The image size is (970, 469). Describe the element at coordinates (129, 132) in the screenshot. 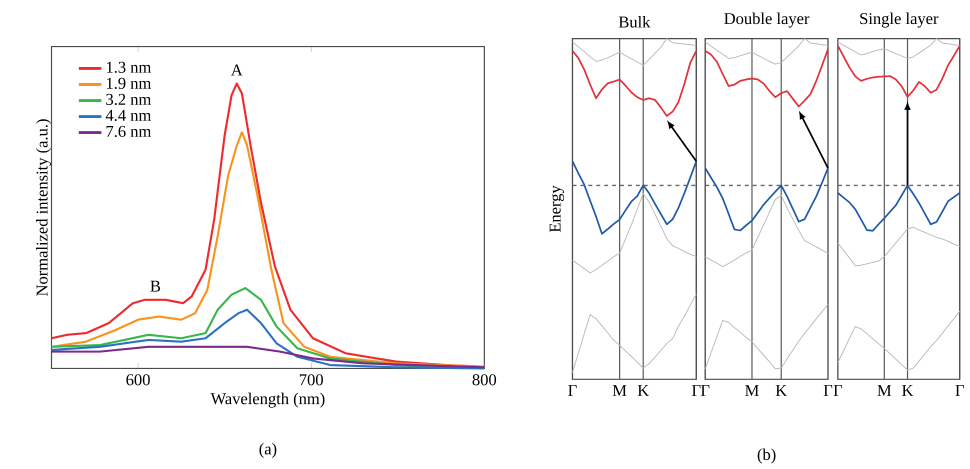

I see `legend-label: 7.6 nm` at that location.